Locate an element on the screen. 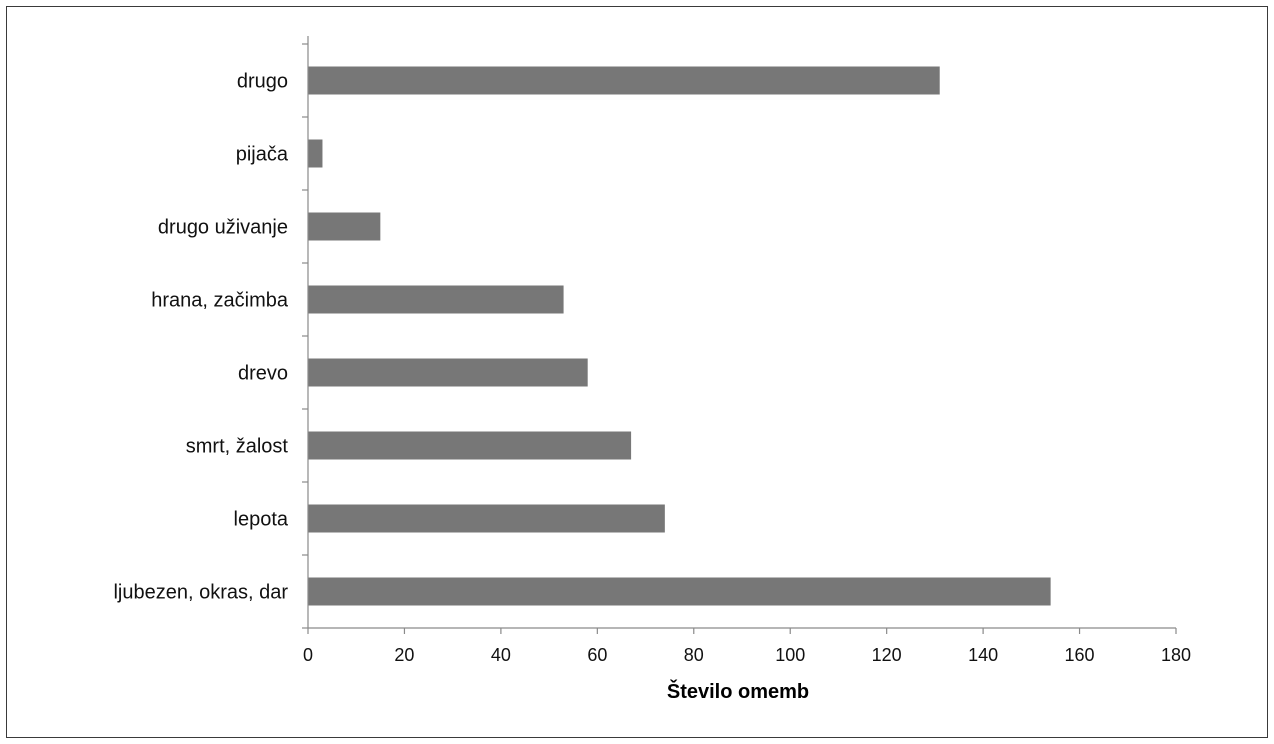 This screenshot has height=744, width=1274. x-tick-label-5: 100 is located at coordinates (790, 655).